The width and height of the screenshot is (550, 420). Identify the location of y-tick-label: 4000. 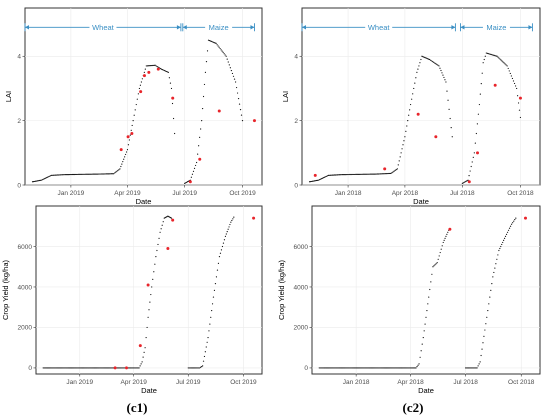
(301, 287).